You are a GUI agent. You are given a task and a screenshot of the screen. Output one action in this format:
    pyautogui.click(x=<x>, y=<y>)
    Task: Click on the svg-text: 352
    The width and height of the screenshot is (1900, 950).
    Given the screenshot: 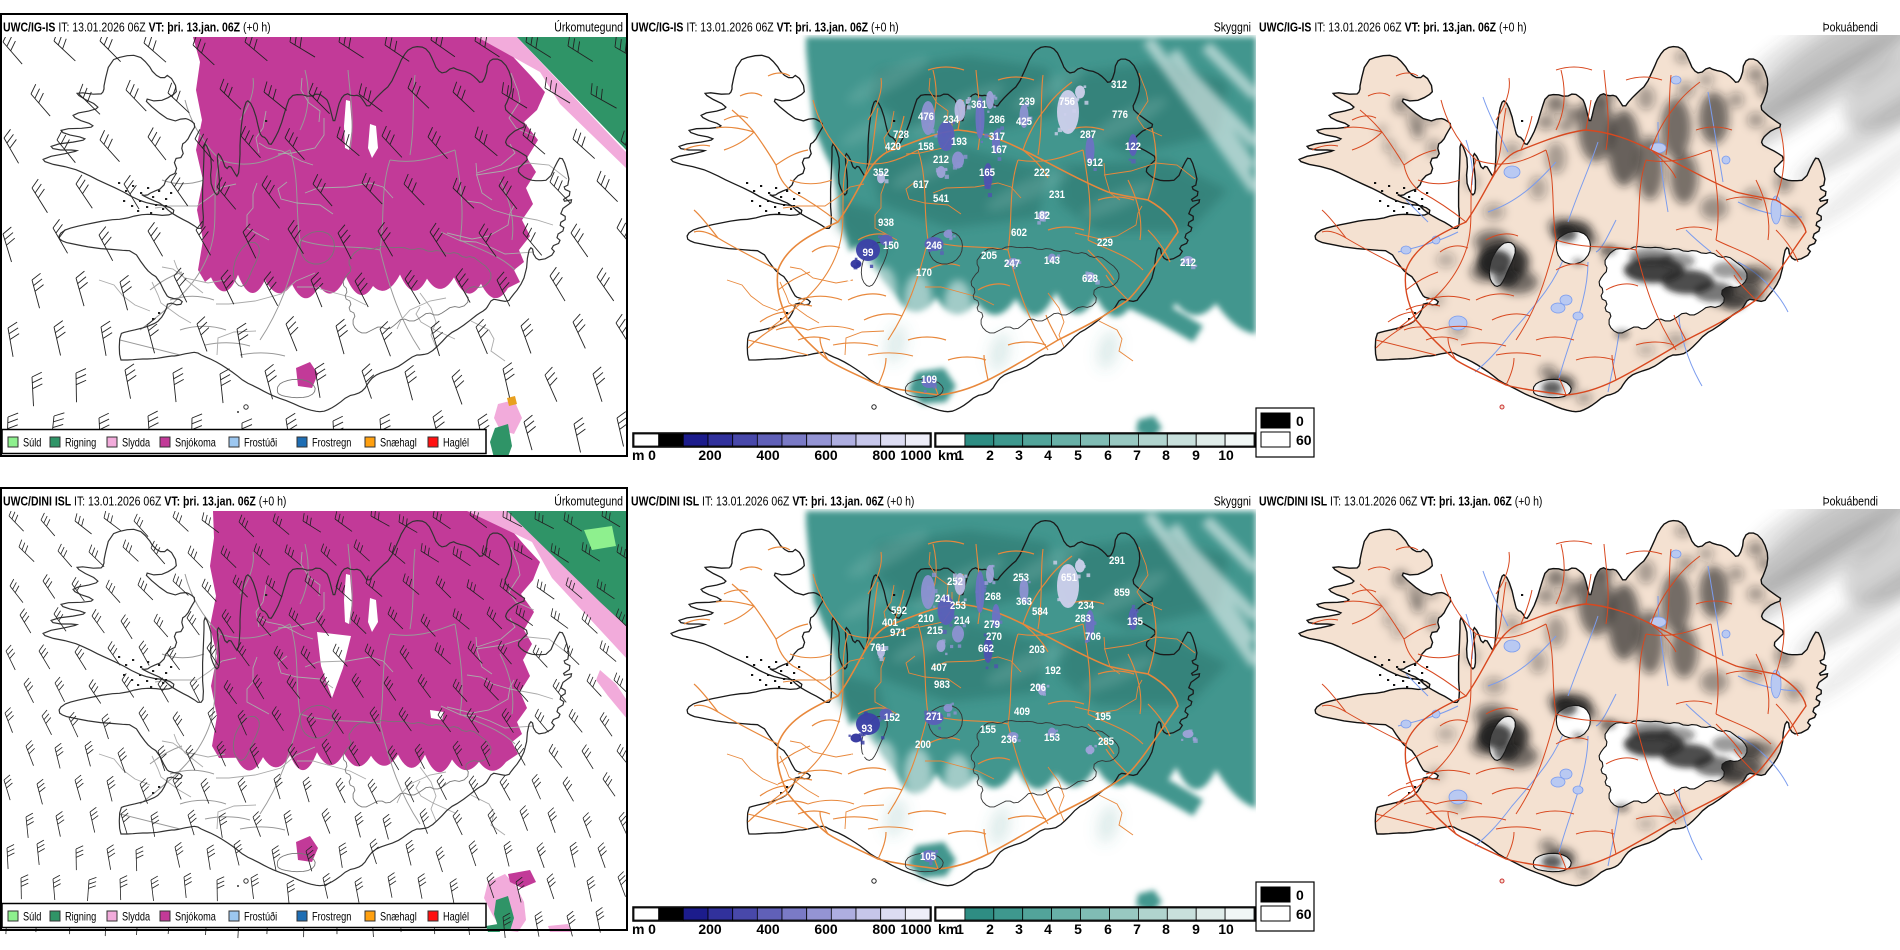 What is the action you would take?
    pyautogui.click(x=881, y=173)
    